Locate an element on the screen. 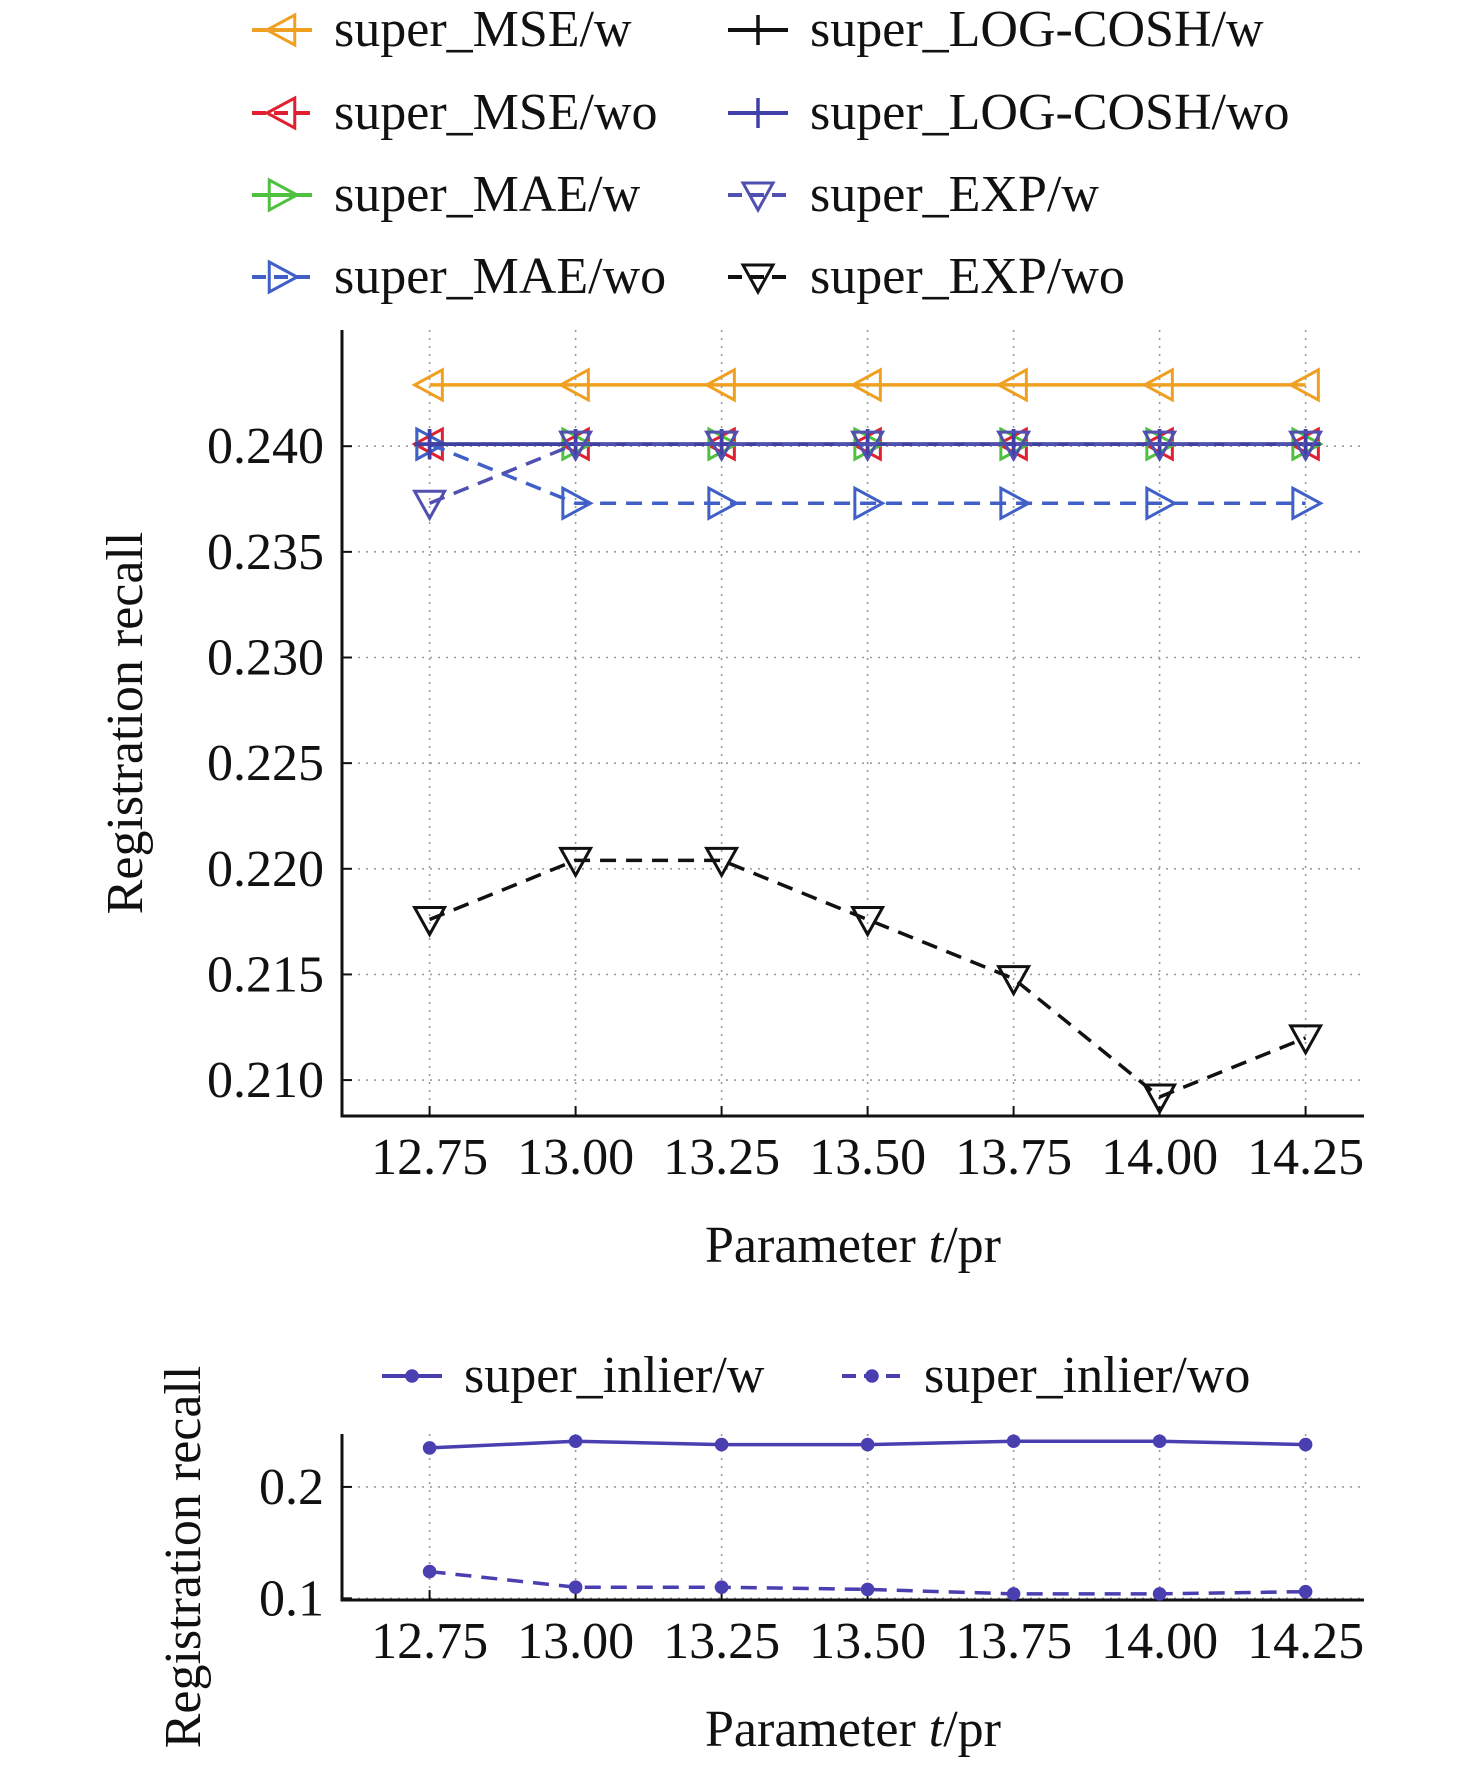  main-chart-x-tick-label: 13.75 is located at coordinates (1013, 1157).